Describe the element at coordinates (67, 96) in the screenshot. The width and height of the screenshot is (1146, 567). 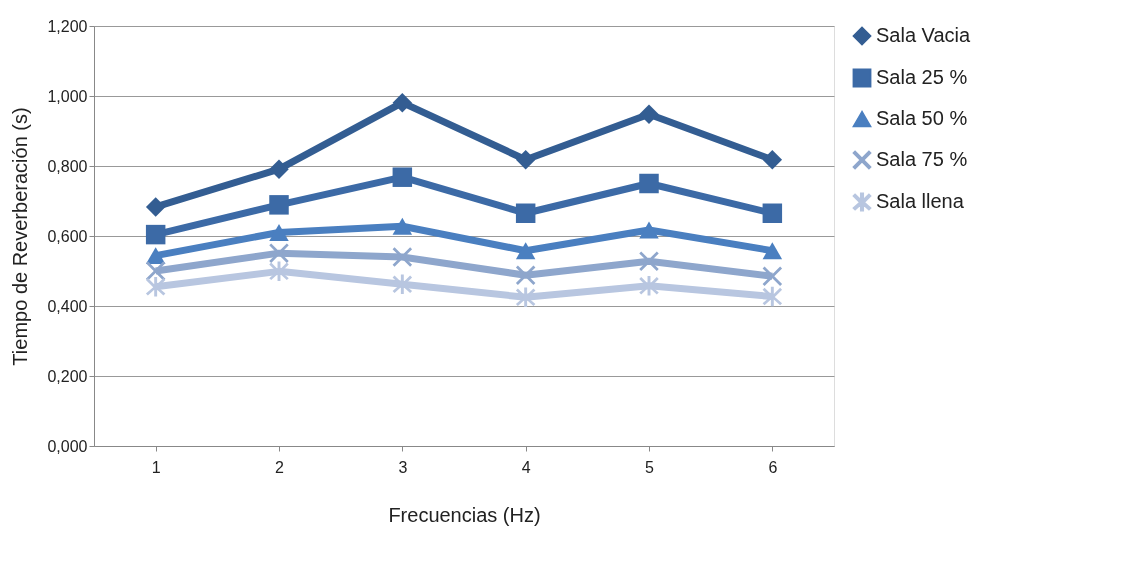
I see `y-tick-label: 1,000` at that location.